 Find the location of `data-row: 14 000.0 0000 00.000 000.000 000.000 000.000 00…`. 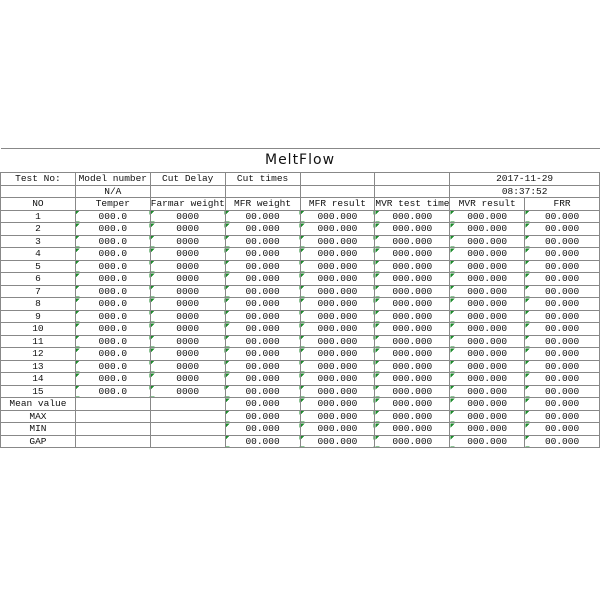

data-row: 14 000.0 0000 00.000 000.000 000.000 000.000 00… is located at coordinates (300, 379).